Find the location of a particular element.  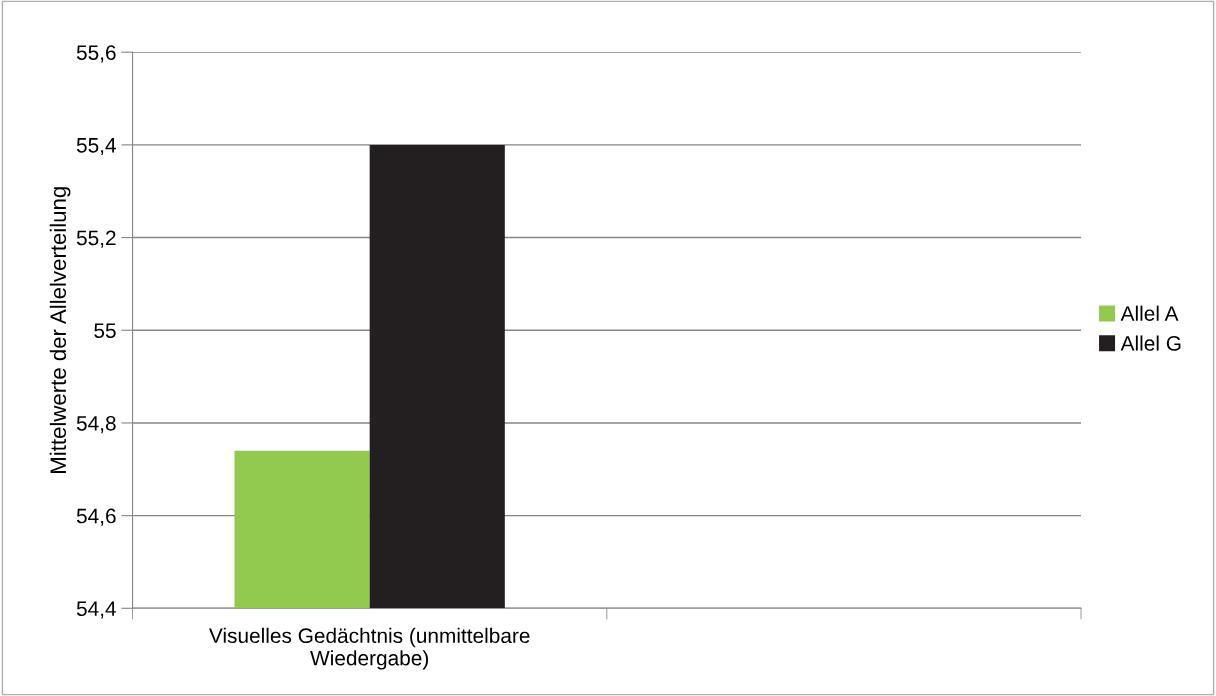

y-tick-label: 55,4 is located at coordinates (96, 147).